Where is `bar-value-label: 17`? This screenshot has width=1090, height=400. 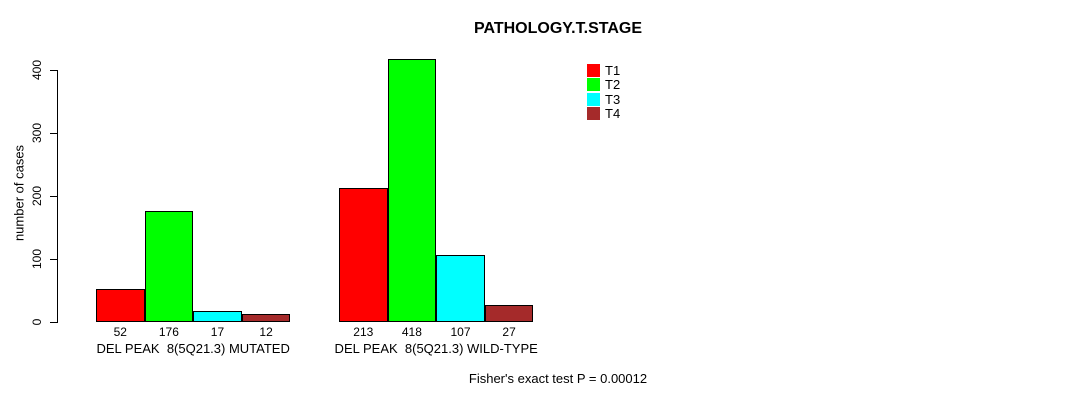
bar-value-label: 17 is located at coordinates (217, 332).